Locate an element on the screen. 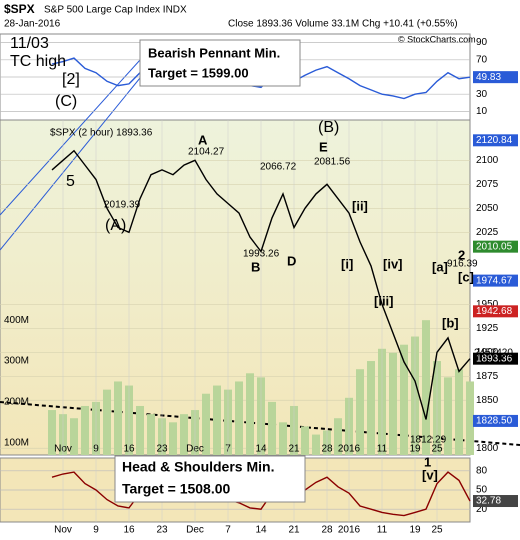  y-tick-label: 20 is located at coordinates (482, 509).